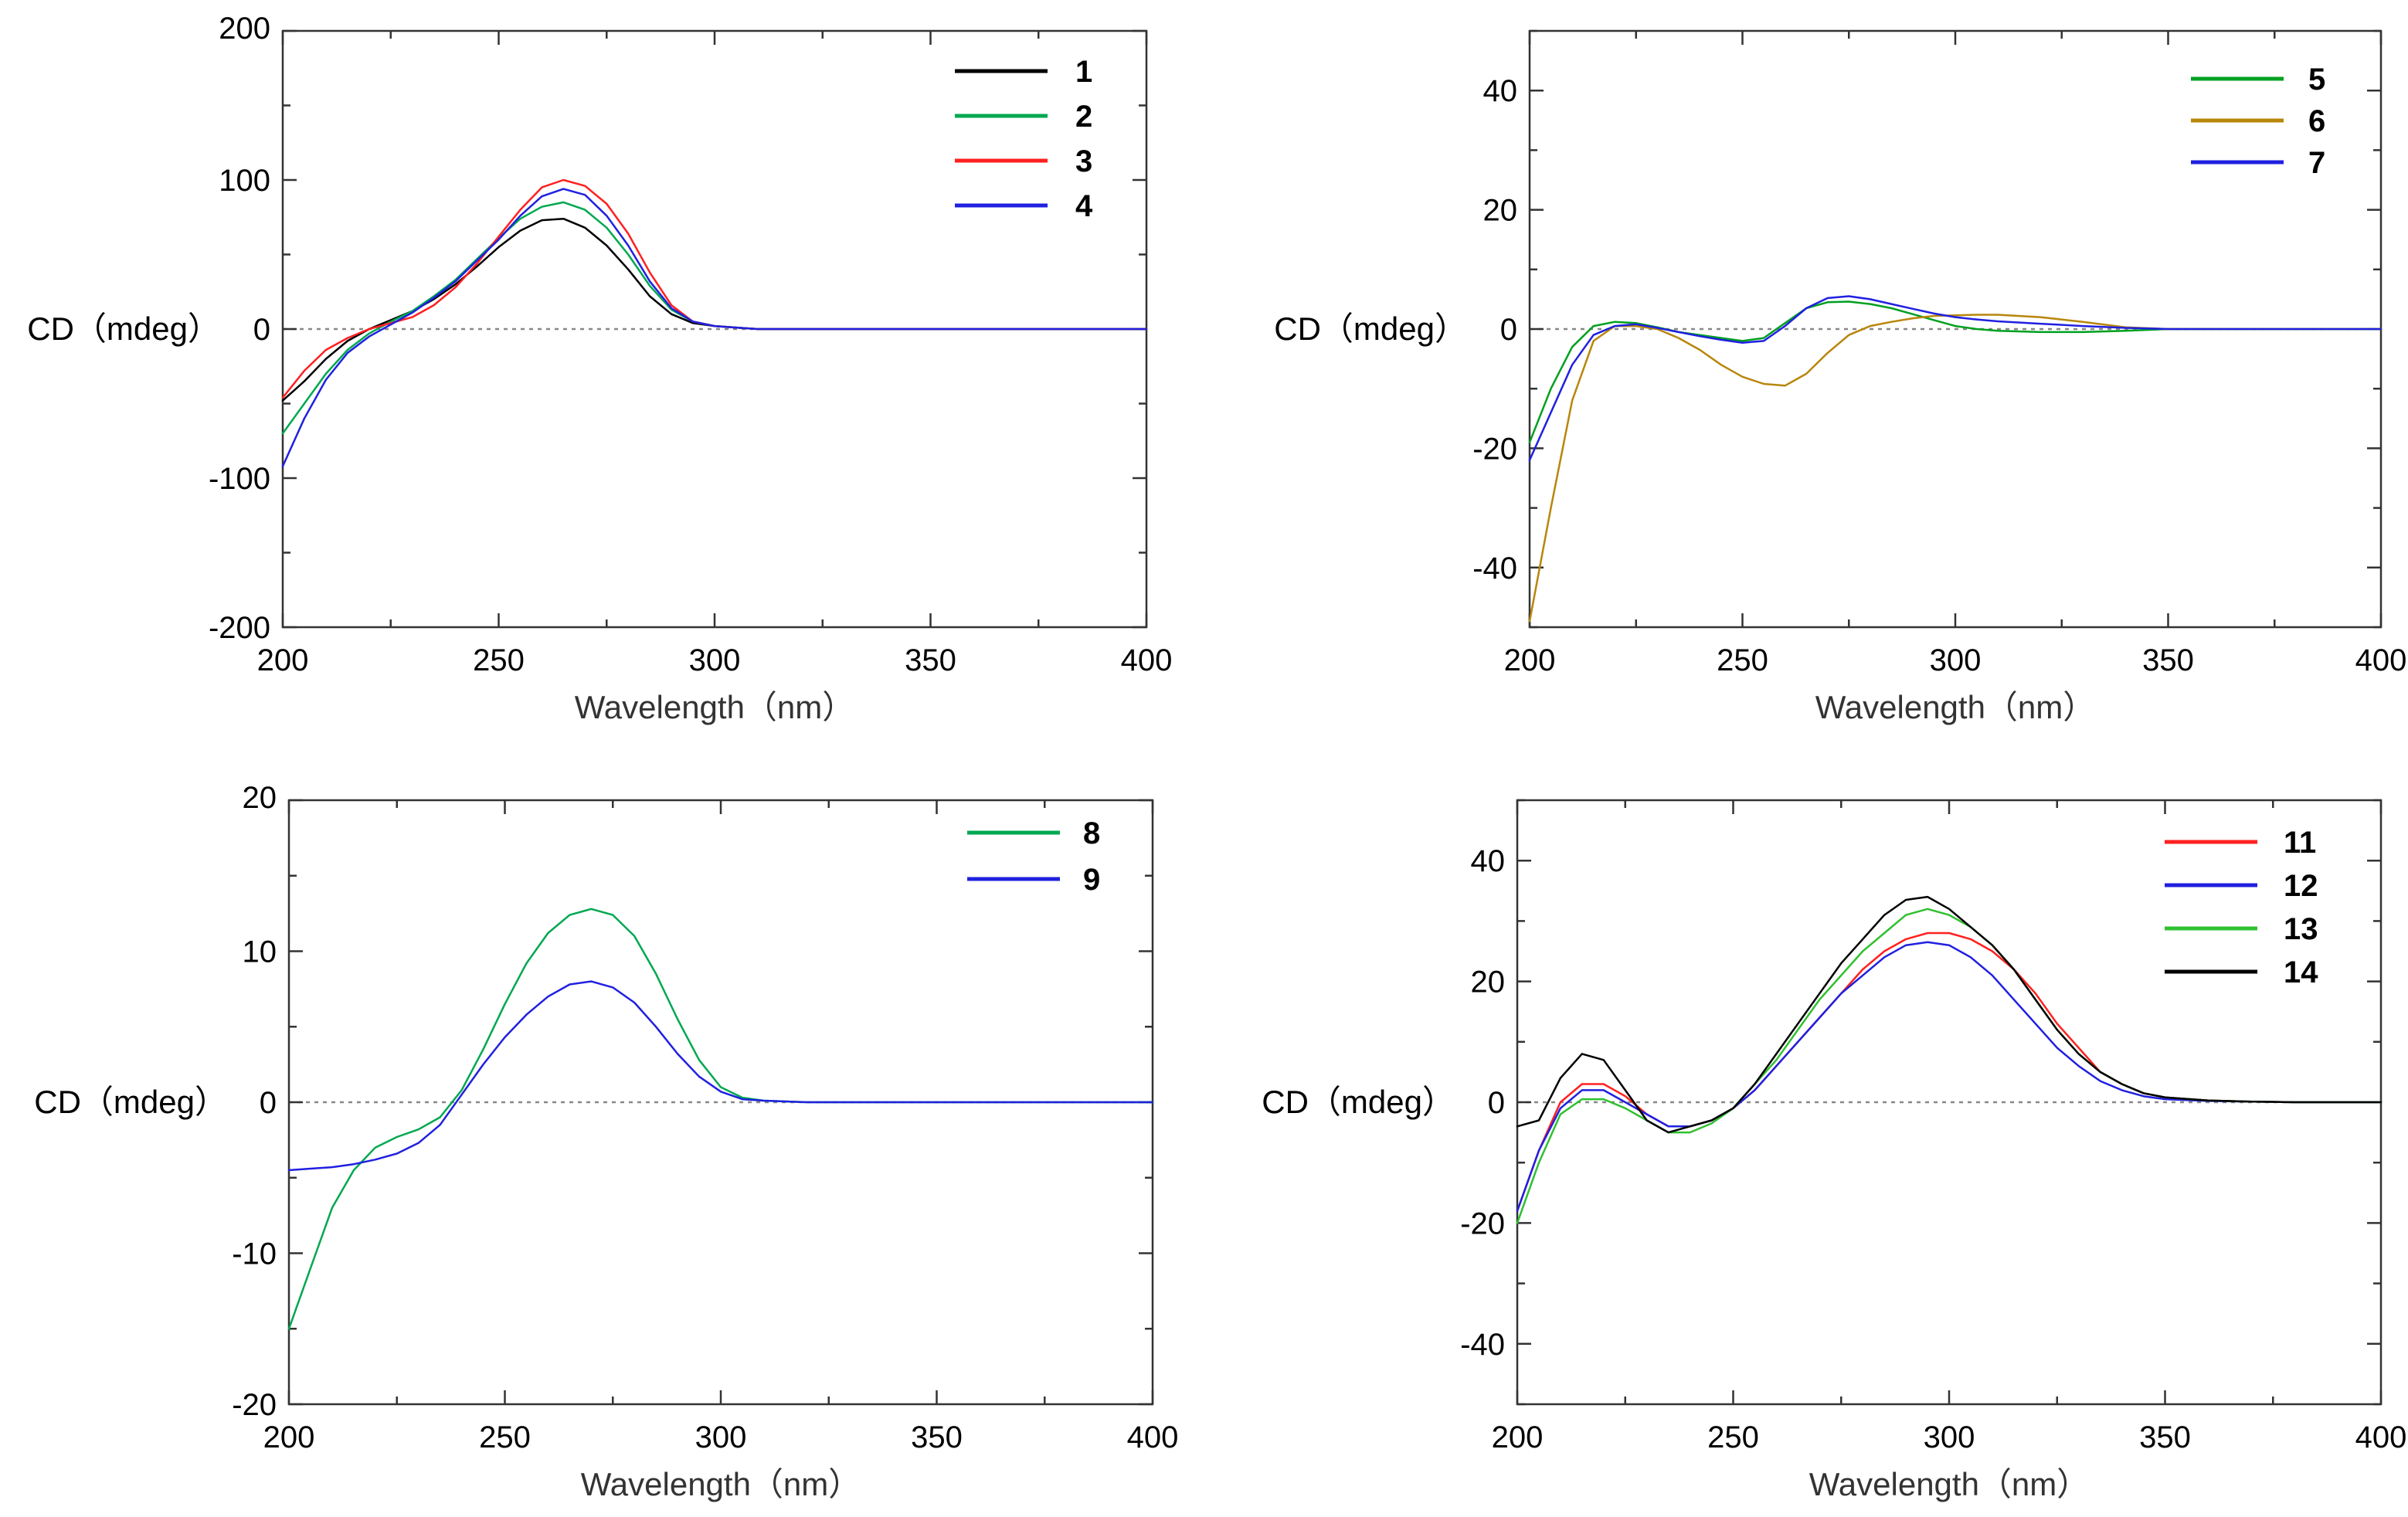 The height and width of the screenshot is (1517, 2408). Describe the element at coordinates (2300, 843) in the screenshot. I see `legend-label-11: 11` at that location.